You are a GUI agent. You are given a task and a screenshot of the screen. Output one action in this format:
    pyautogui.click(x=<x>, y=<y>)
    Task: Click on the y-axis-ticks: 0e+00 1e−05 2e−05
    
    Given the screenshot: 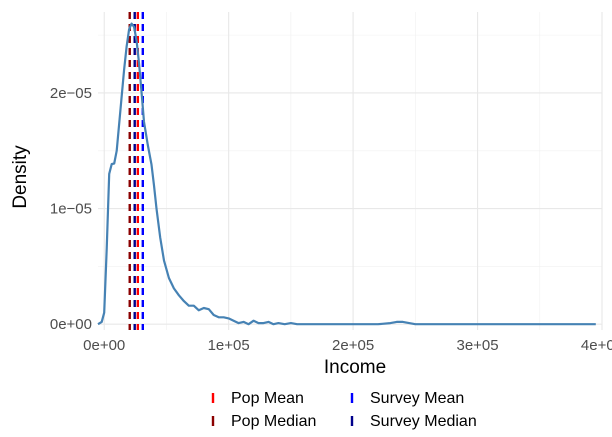 What is the action you would take?
    pyautogui.click(x=71, y=209)
    